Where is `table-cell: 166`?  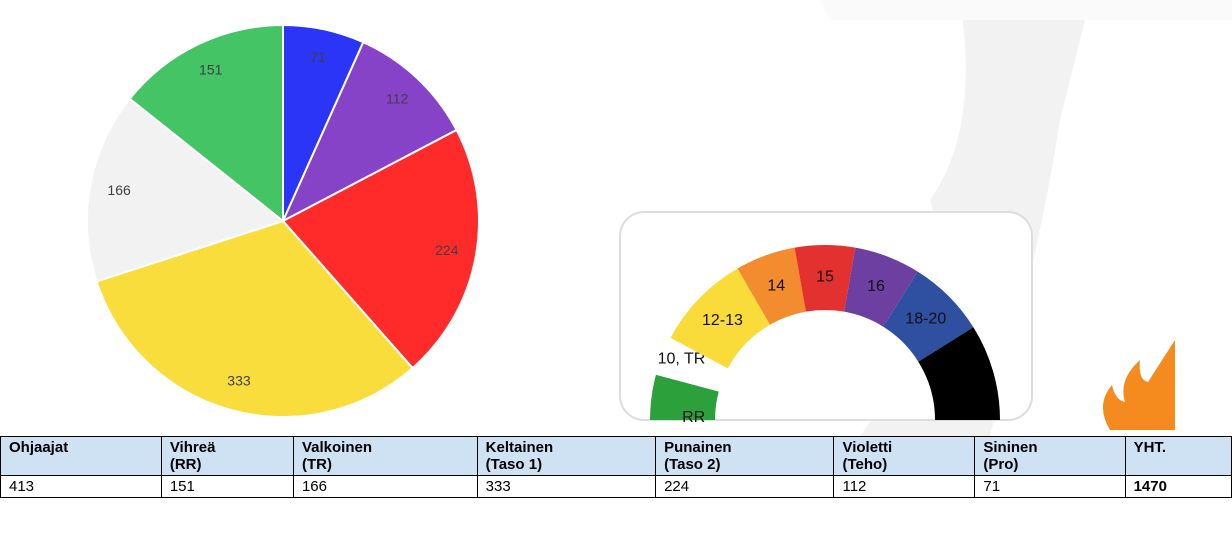 table-cell: 166 is located at coordinates (385, 486).